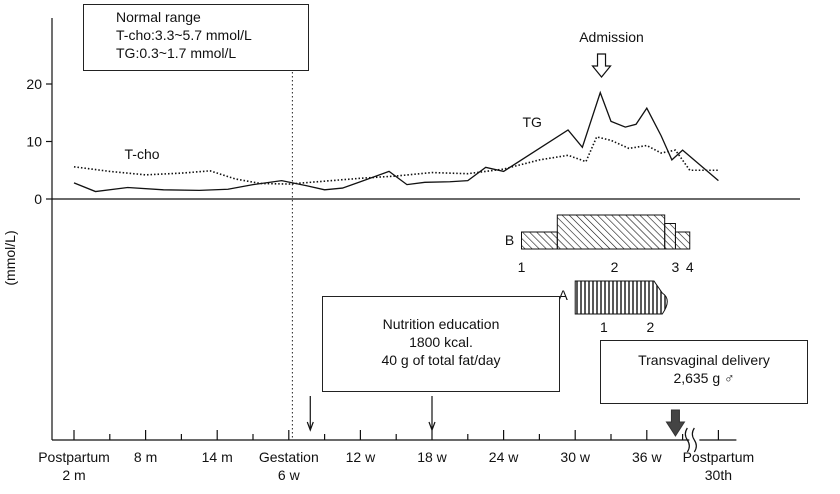 The image size is (840, 494). What do you see at coordinates (621, 297) in the screenshot?
I see `regimen-a-bar` at bounding box center [621, 297].